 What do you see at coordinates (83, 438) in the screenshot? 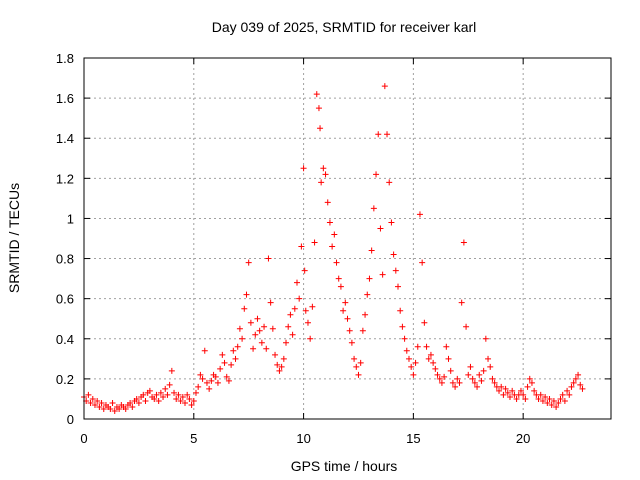
I see `x-tick-label: 0` at bounding box center [83, 438].